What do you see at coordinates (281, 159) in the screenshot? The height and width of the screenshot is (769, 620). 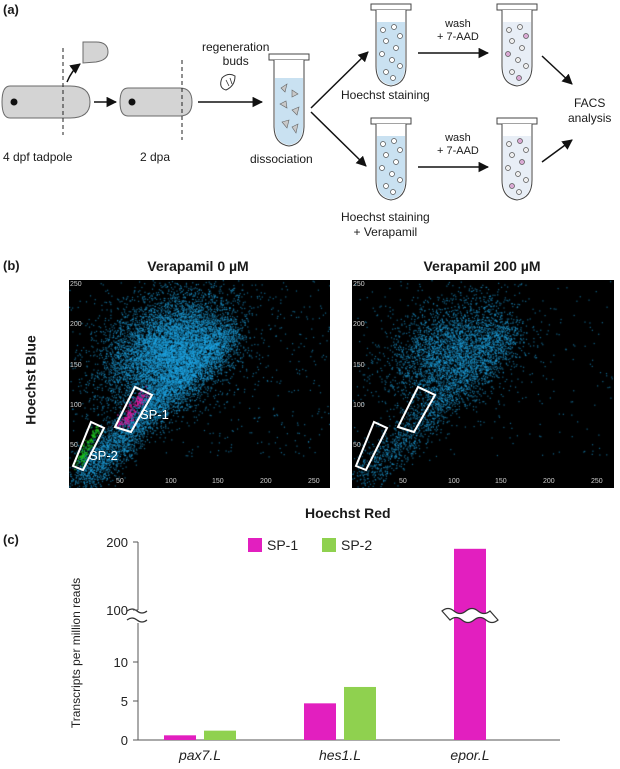 I see `dissociation-label: dissociation` at bounding box center [281, 159].